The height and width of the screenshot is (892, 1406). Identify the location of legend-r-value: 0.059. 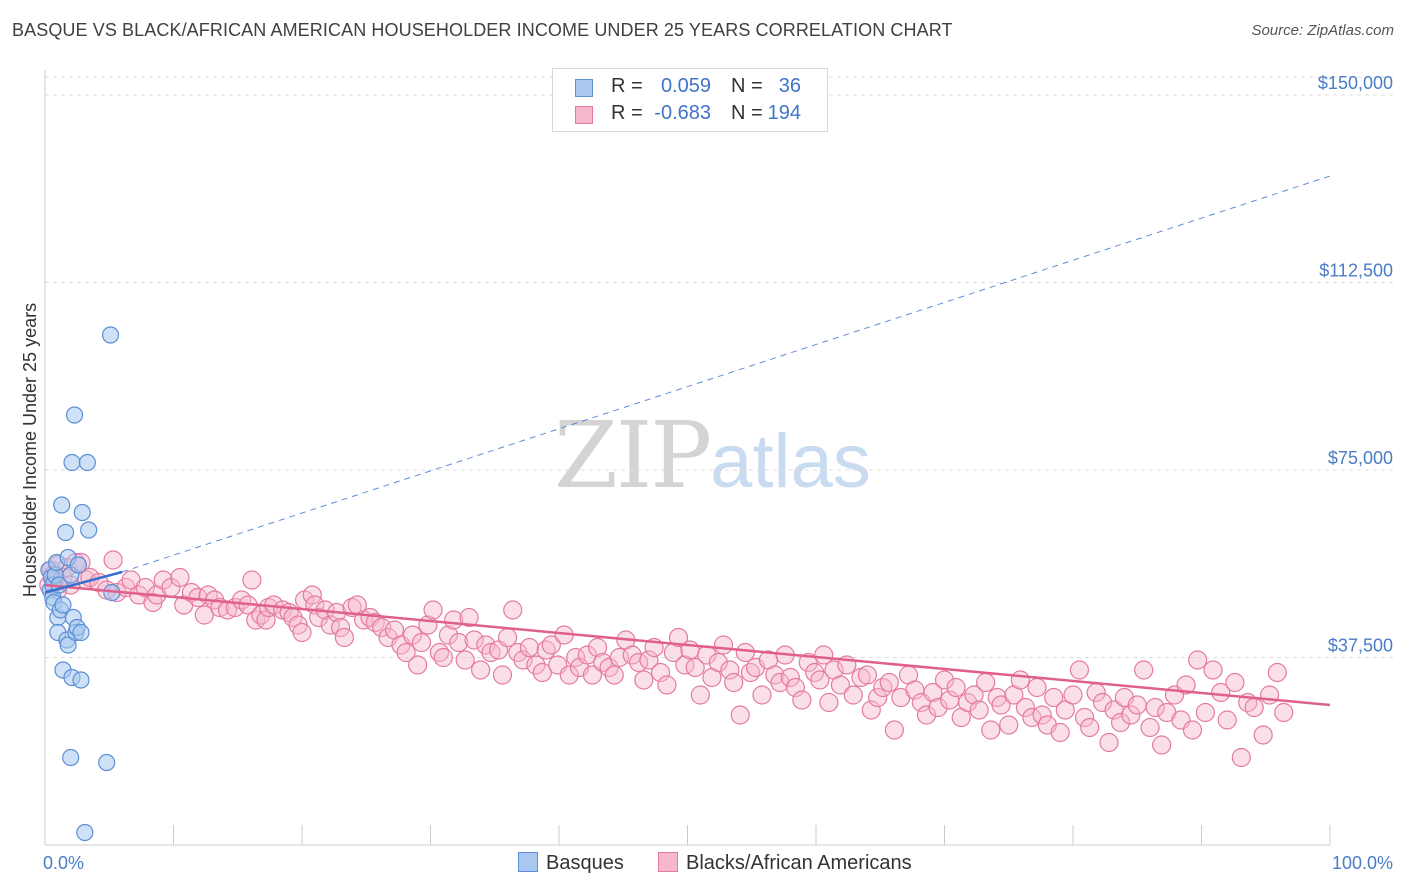
(685, 86).